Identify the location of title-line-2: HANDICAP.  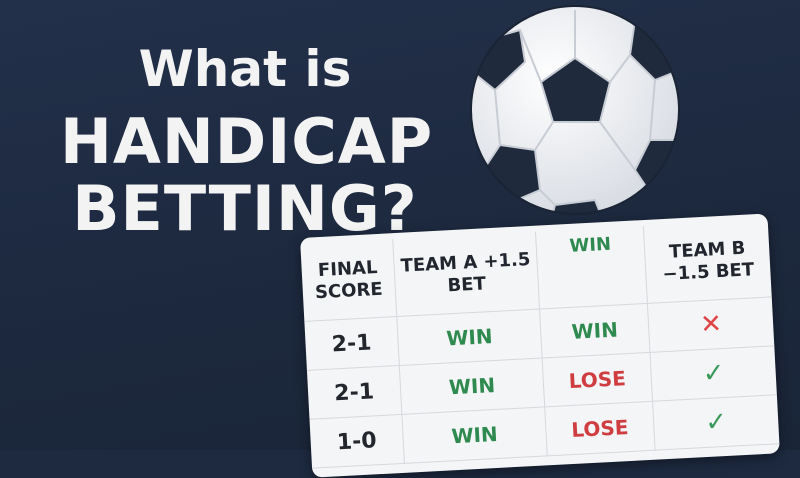
(247, 141).